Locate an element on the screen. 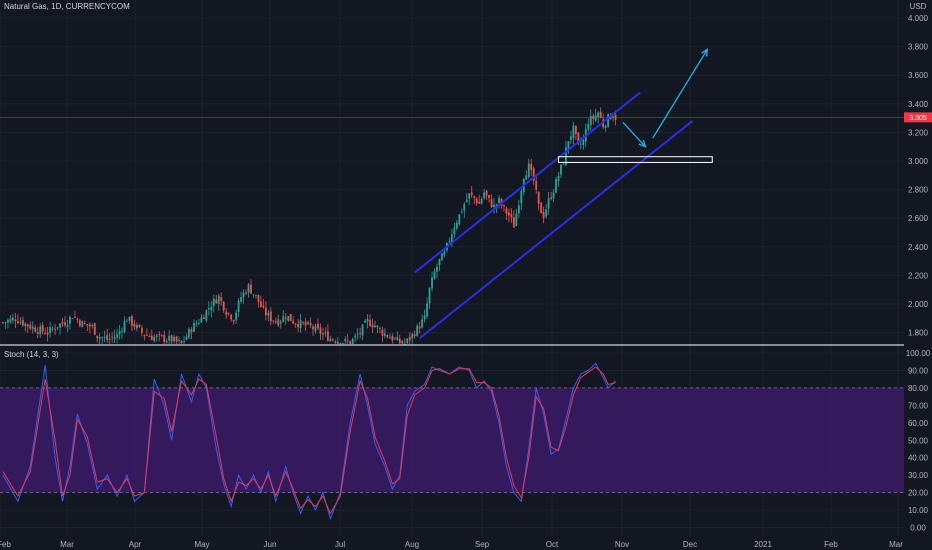 This screenshot has width=932, height=550. stoch-legend: Stoch (14, 3, 3) is located at coordinates (31, 354).